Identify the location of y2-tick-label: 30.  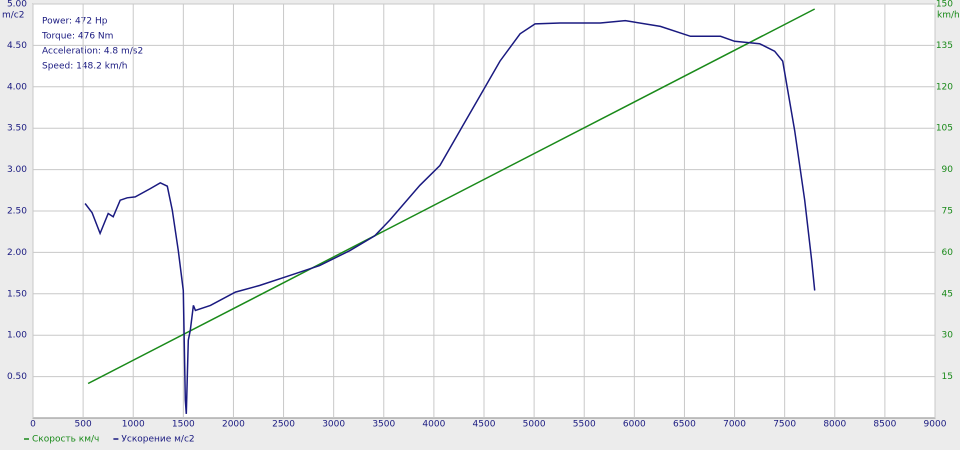
(948, 336).